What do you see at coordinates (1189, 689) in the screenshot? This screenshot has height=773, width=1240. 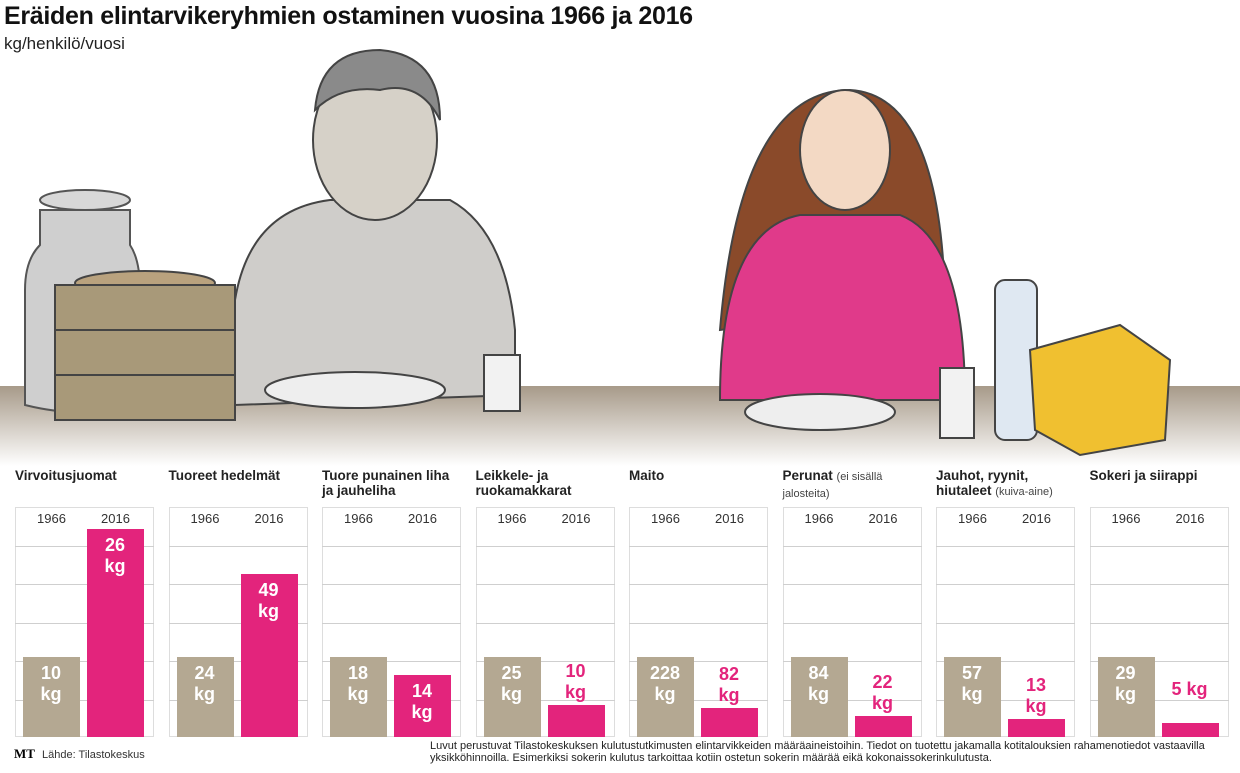 I see `value-label: 5 kg` at bounding box center [1189, 689].